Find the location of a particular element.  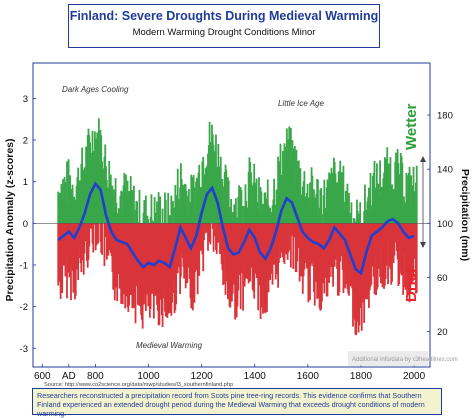

y-tick-label: 1 is located at coordinates (25, 182).